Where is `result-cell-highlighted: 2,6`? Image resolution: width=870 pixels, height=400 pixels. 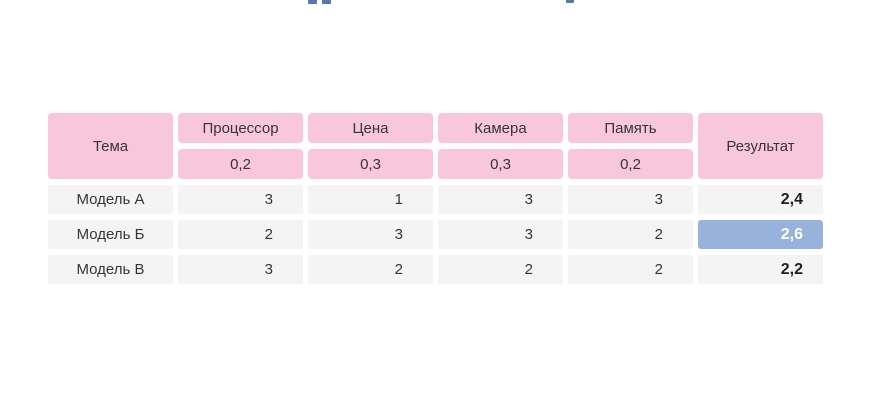
result-cell-highlighted: 2,6 is located at coordinates (760, 234).